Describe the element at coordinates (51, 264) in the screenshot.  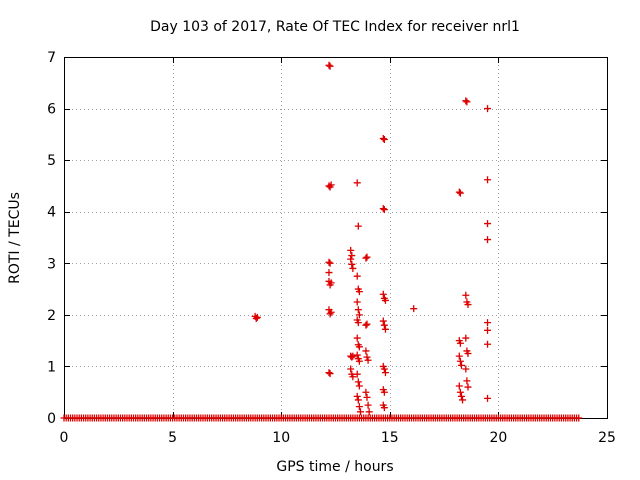
I see `y-tick-label: 3` at that location.